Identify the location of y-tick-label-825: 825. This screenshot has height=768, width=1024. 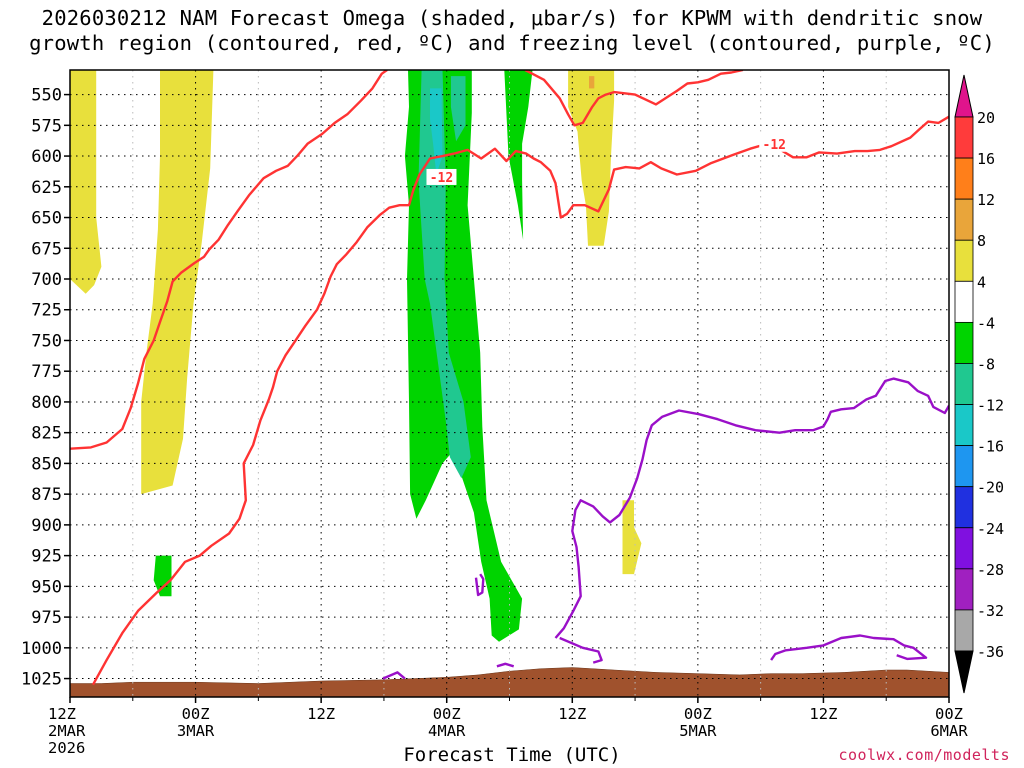
(46, 434).